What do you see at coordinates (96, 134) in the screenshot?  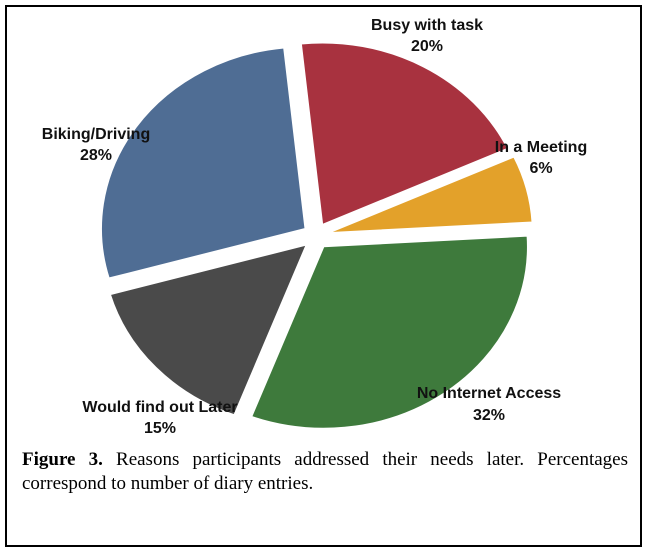 I see `slice-label: Biking/Driving` at bounding box center [96, 134].